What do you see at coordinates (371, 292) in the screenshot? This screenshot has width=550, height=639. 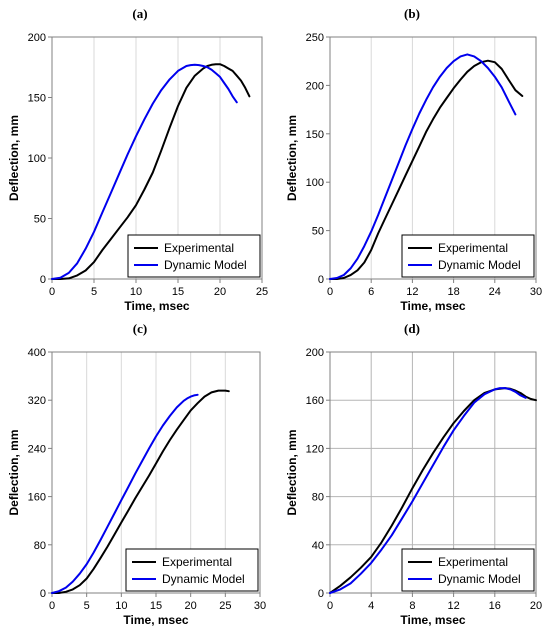 I see `x-tick-label: 6` at bounding box center [371, 292].